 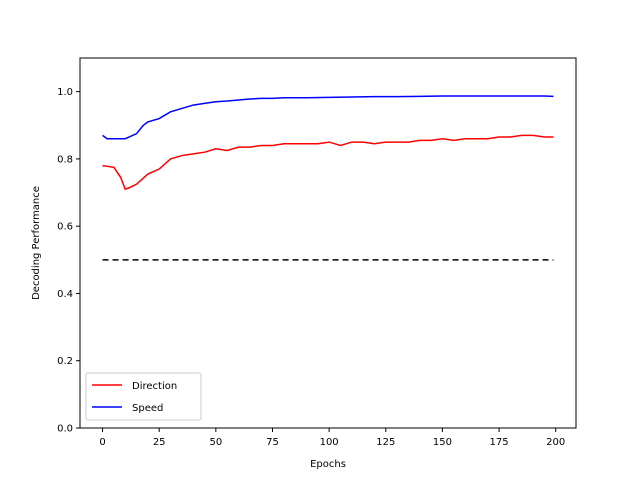 What do you see at coordinates (68, 261) in the screenshot?
I see `y-axis-ticks: 0.0 0.2 0.4 0.6 0.8 1.0` at bounding box center [68, 261].